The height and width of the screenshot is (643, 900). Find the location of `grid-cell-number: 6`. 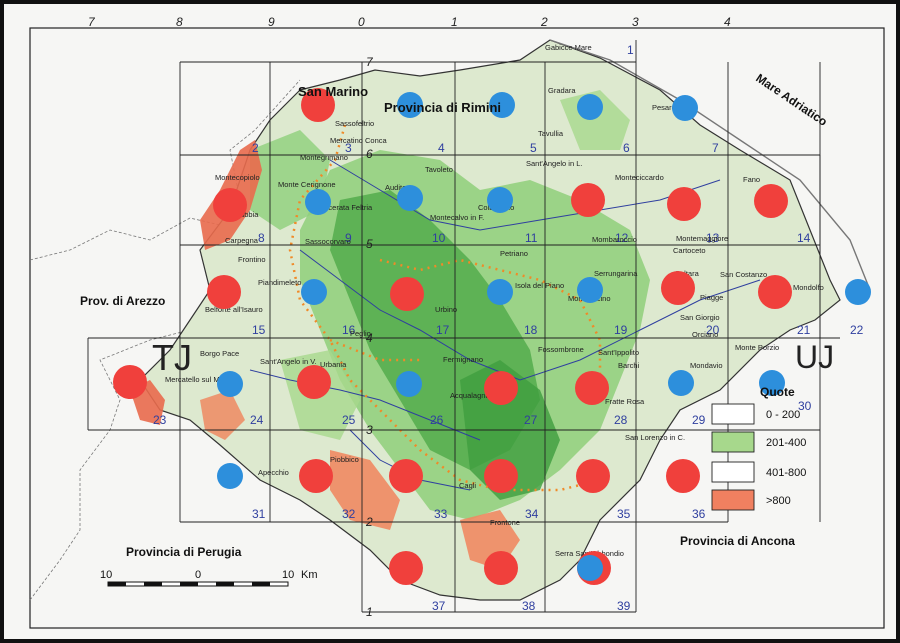

grid-cell-number: 6 is located at coordinates (626, 148).